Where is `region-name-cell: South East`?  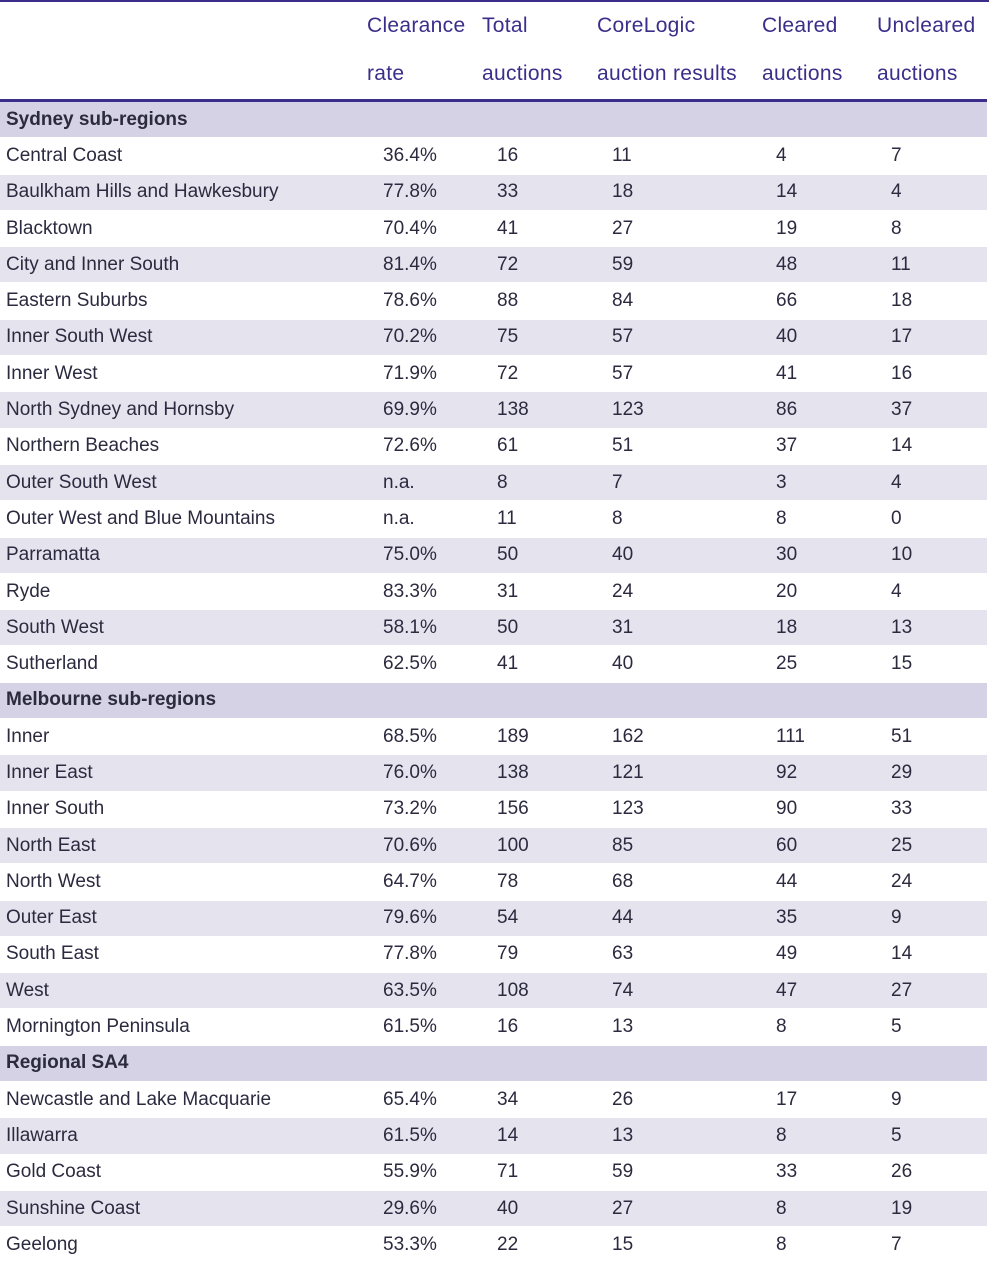 region-name-cell: South East is located at coordinates (183, 955).